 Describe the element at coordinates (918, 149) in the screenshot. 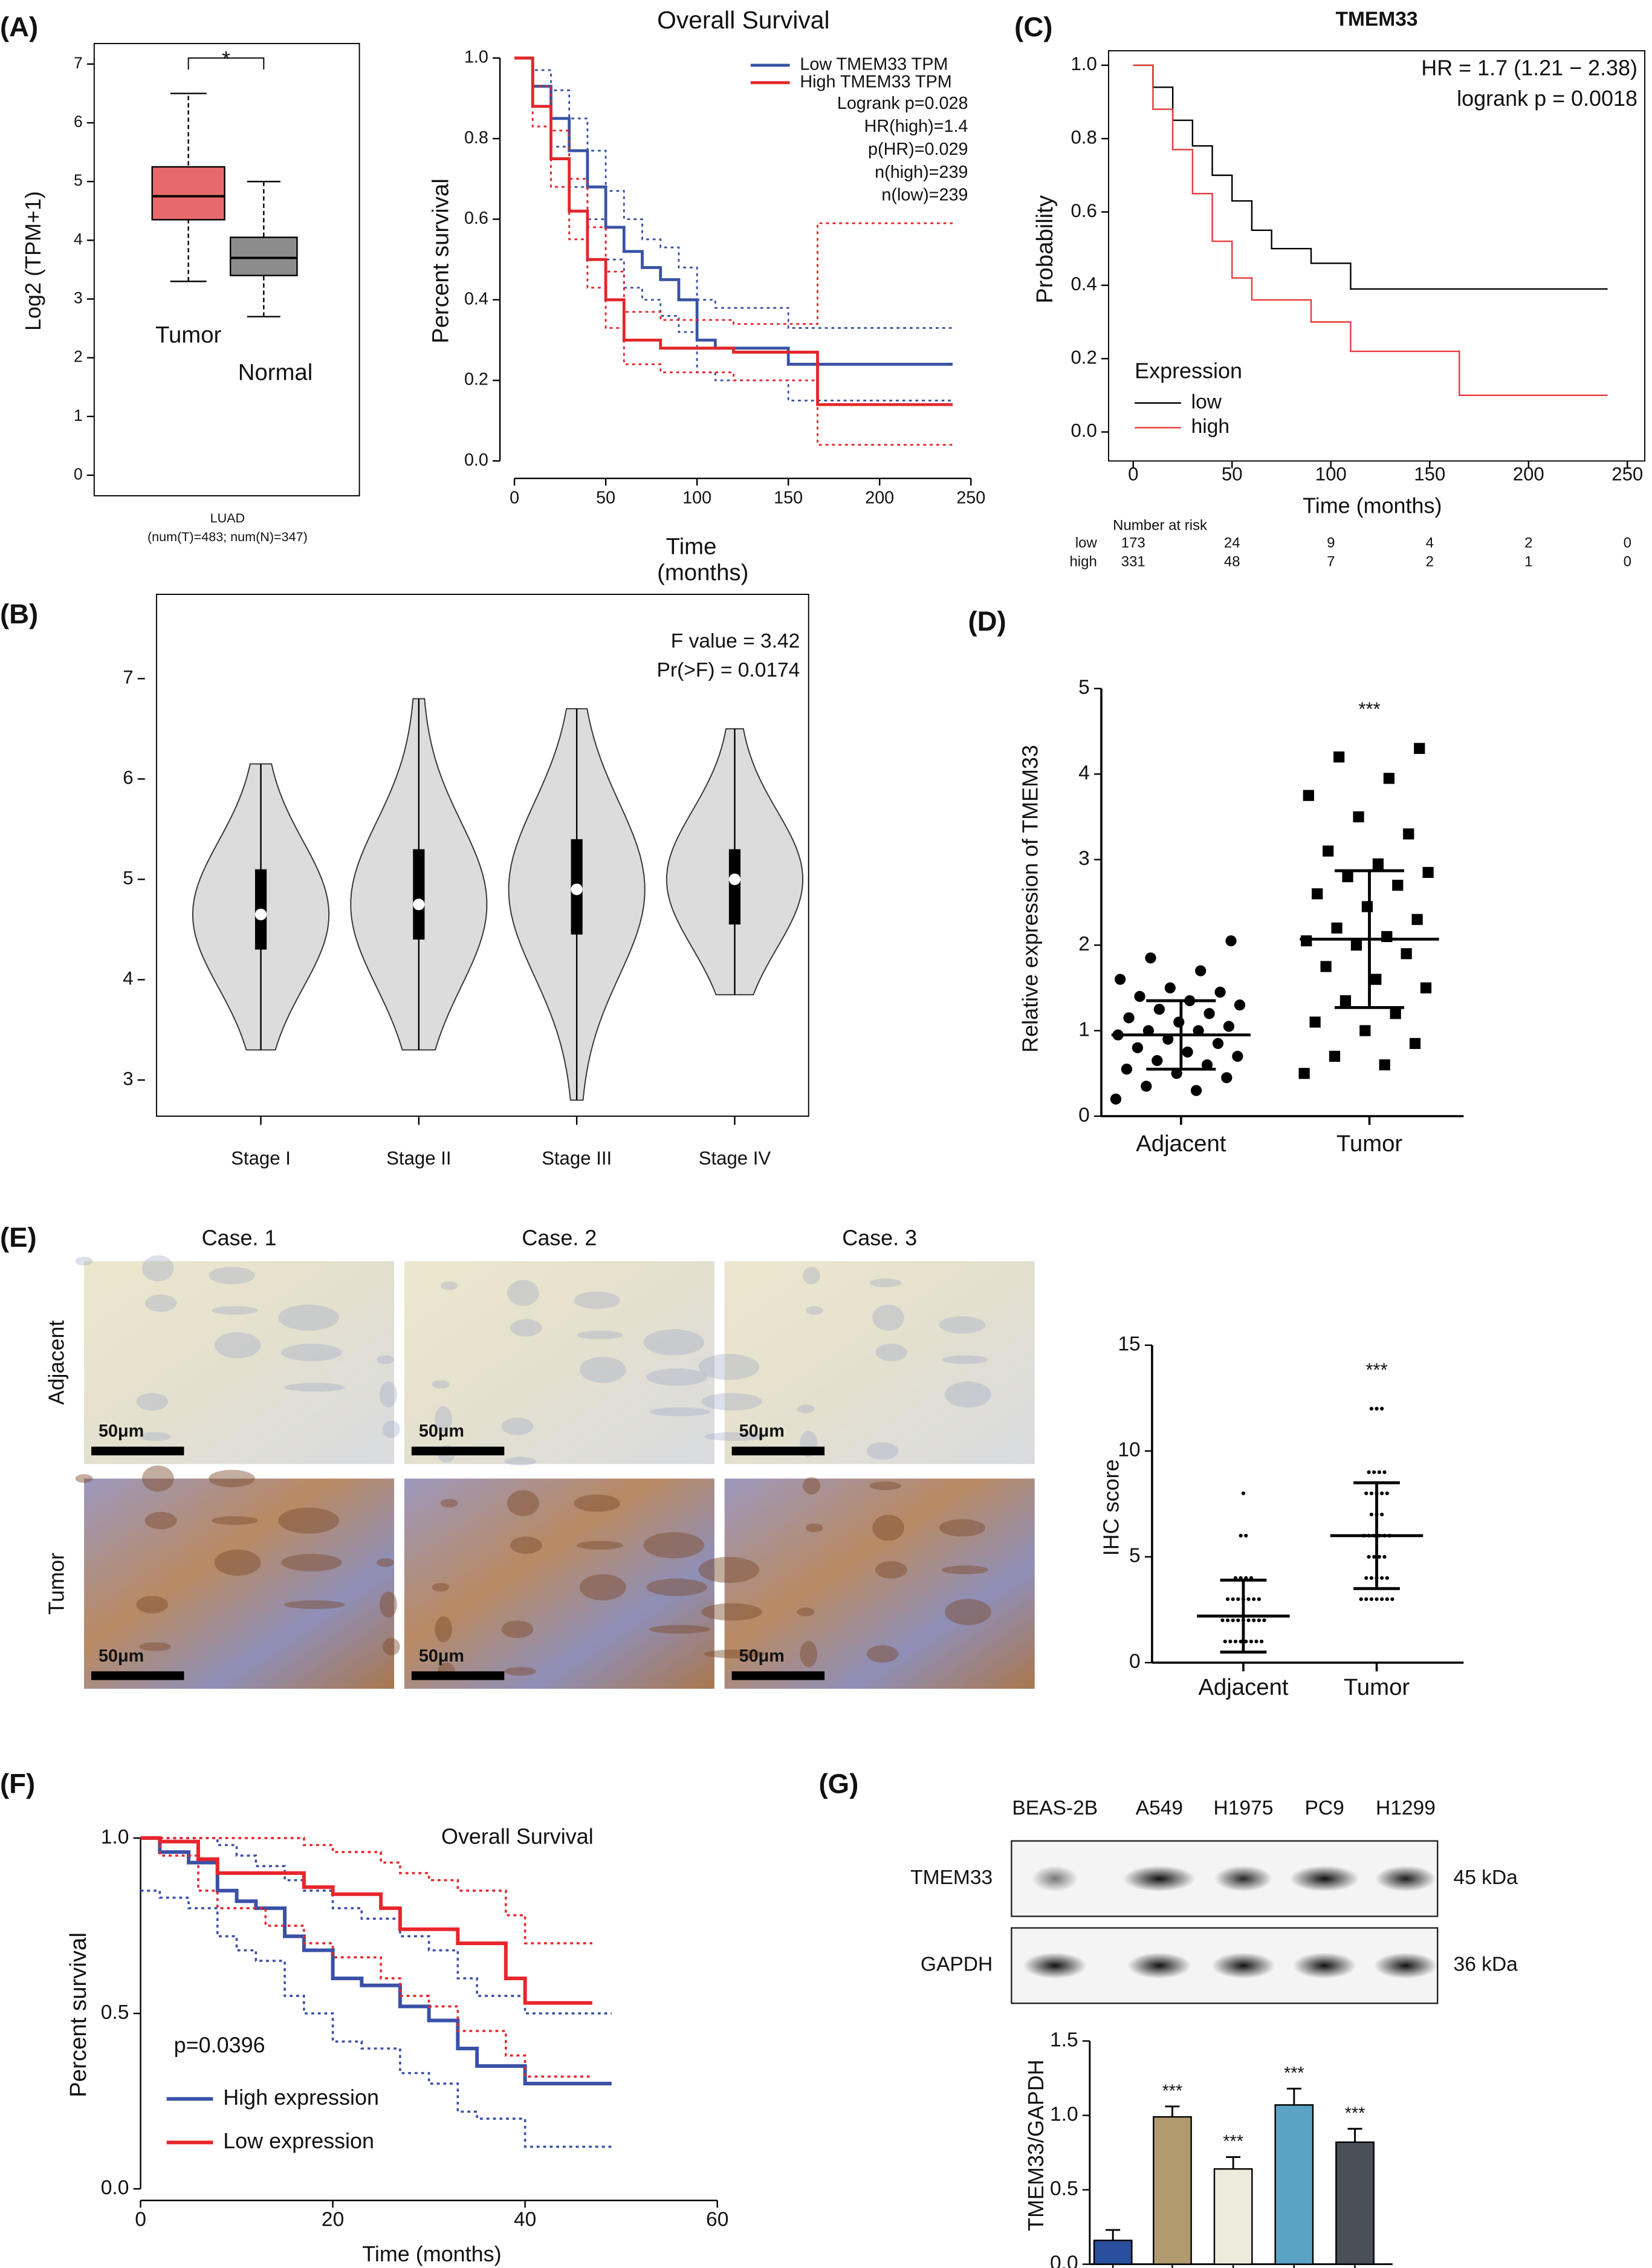

I see `annotation: p(HR)=0.029` at that location.